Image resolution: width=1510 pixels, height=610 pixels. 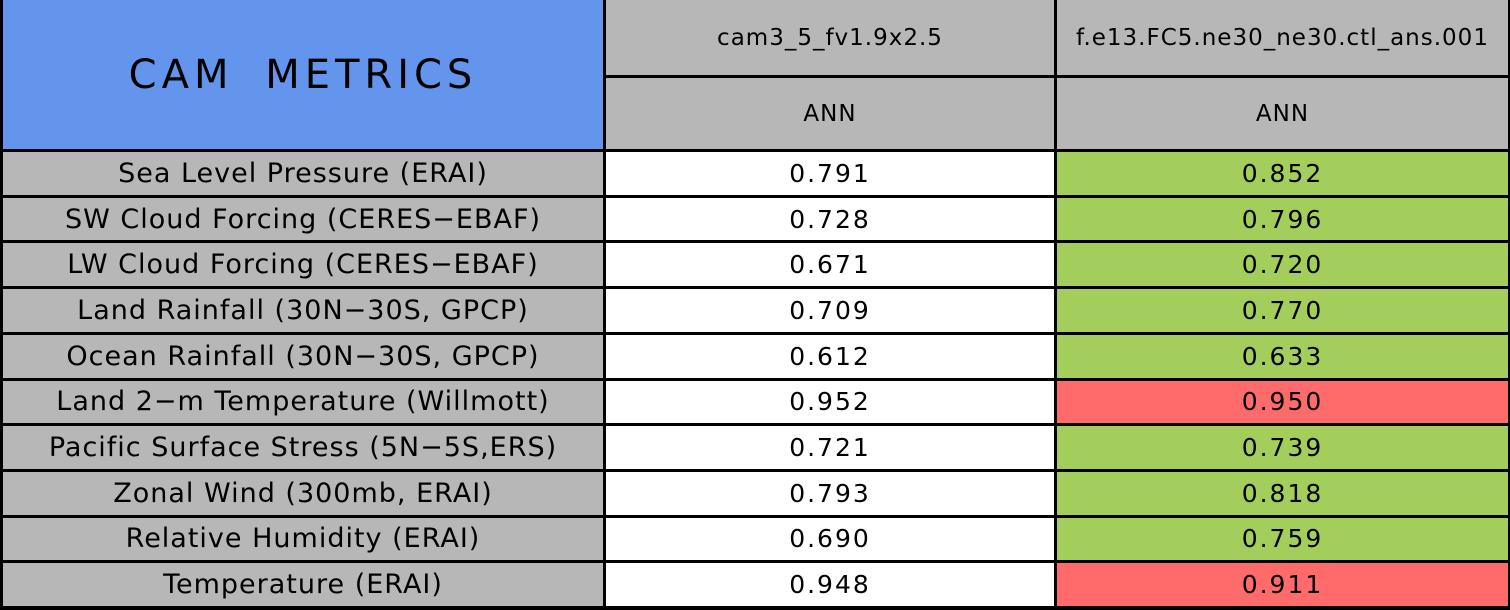 What do you see at coordinates (830, 113) in the screenshot?
I see `column-header-control-season: ANN` at bounding box center [830, 113].